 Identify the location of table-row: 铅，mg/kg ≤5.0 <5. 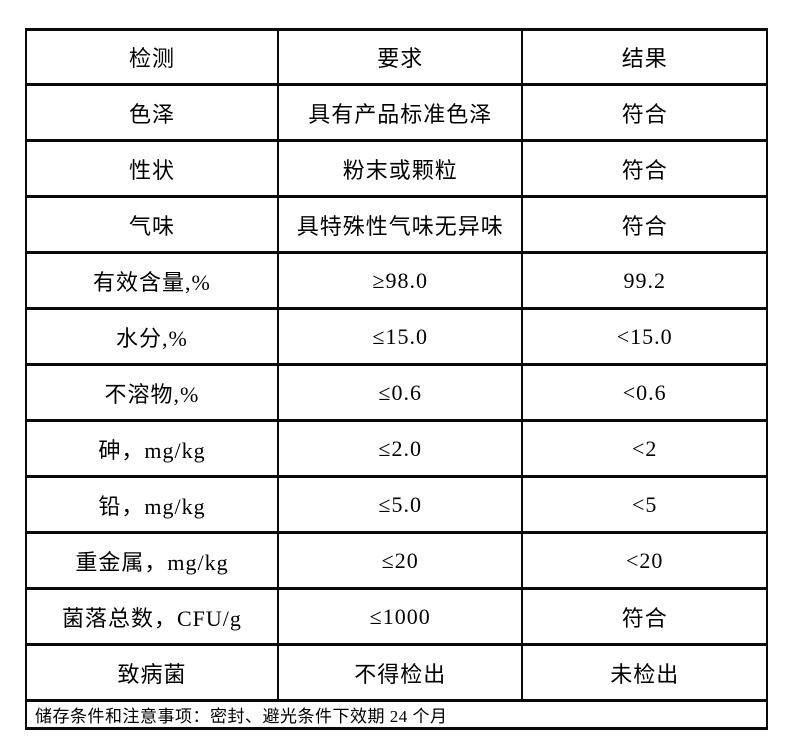
(396, 504).